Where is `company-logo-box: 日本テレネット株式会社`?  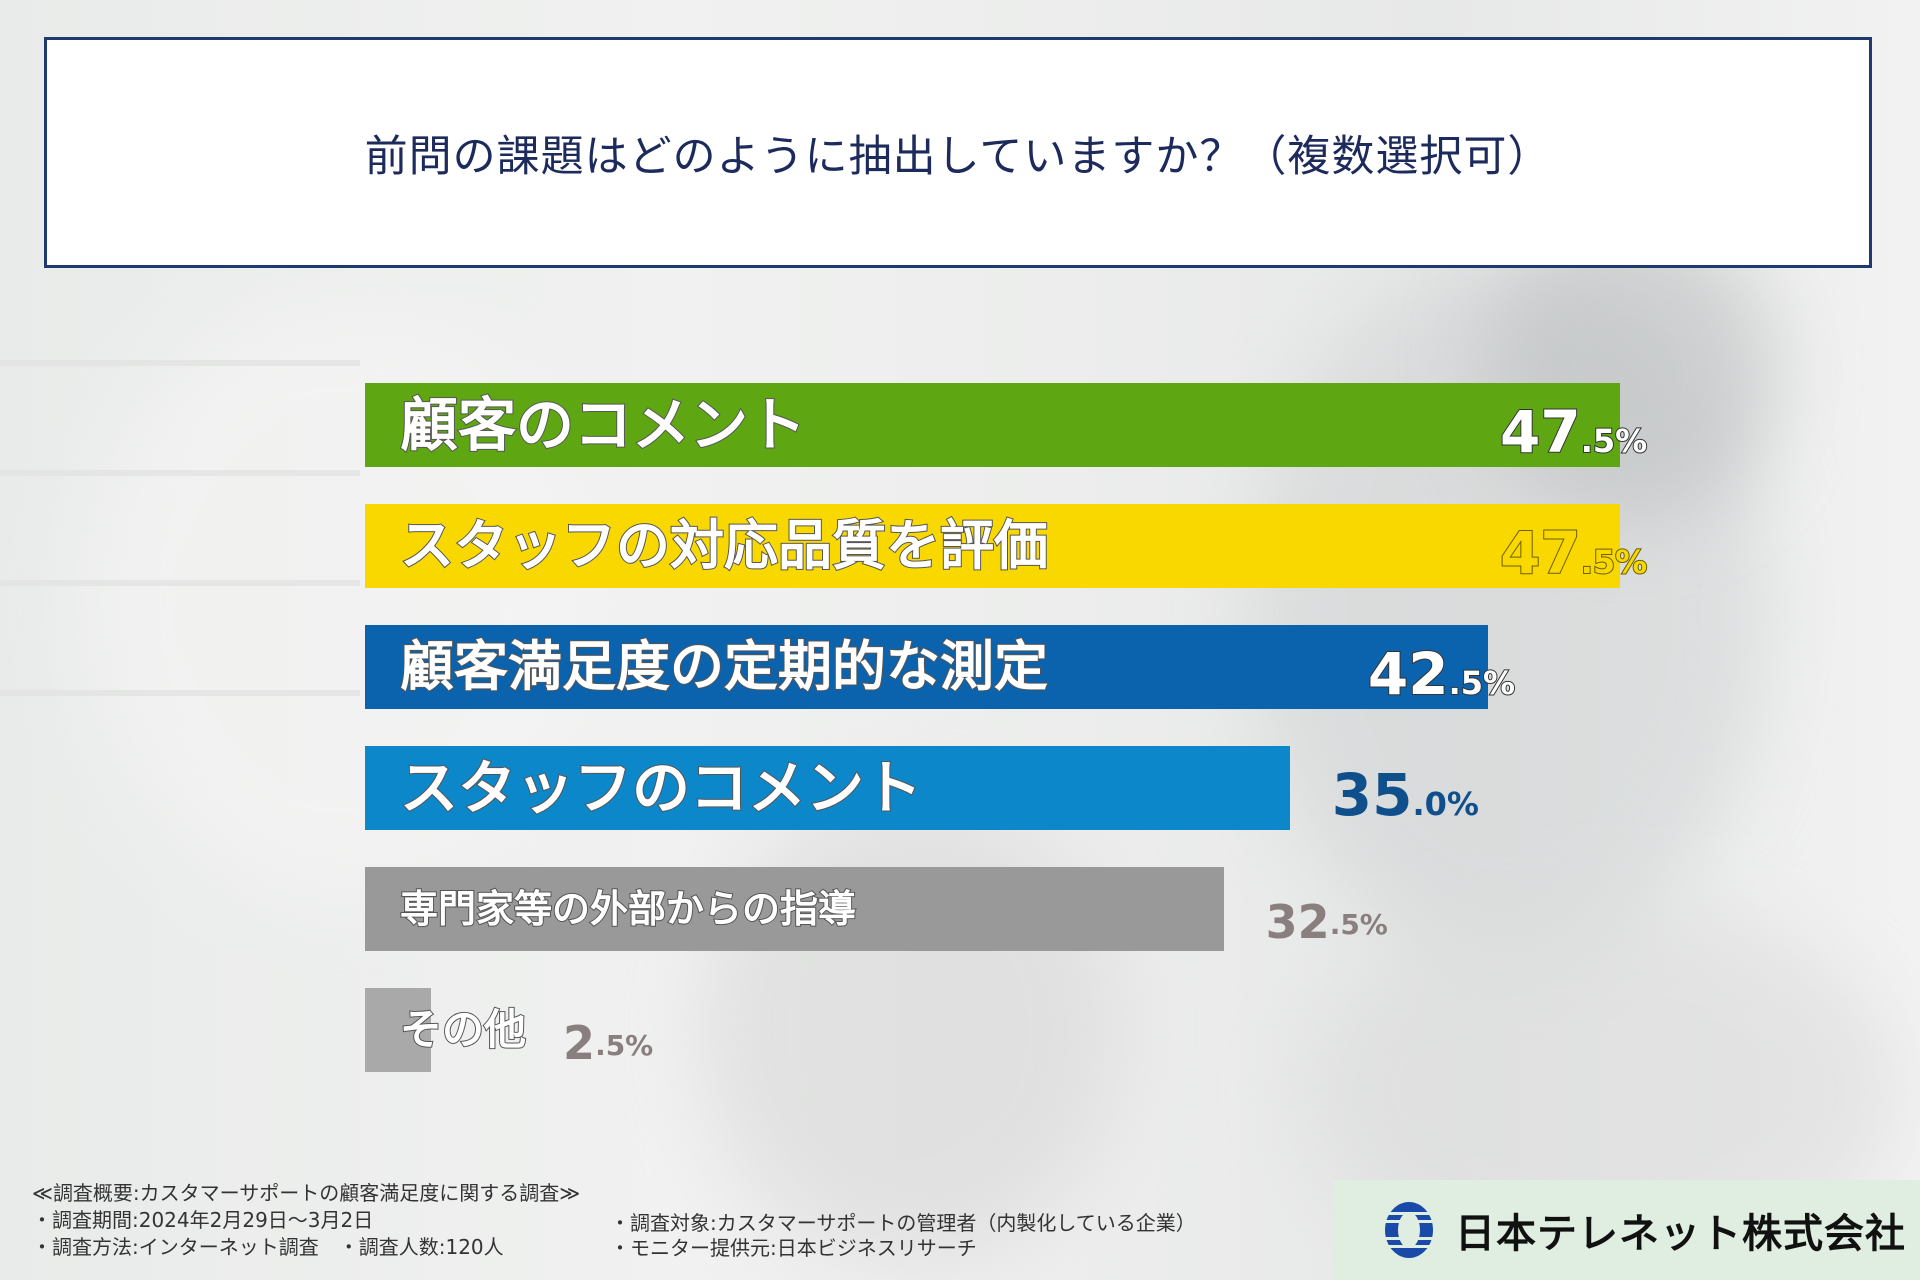
company-logo-box: 日本テレネット株式会社 is located at coordinates (1626, 1230).